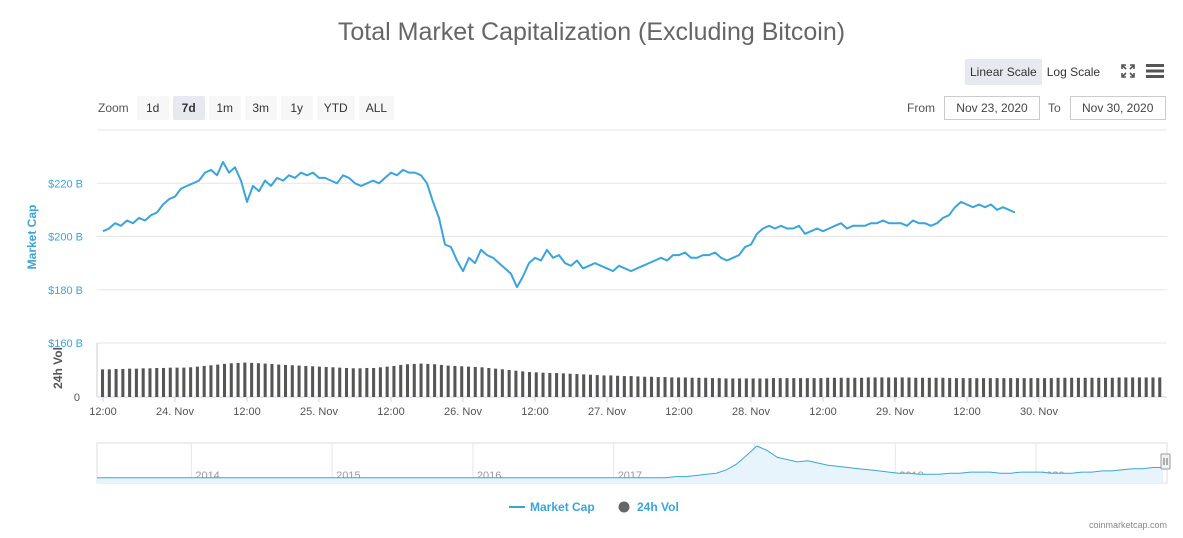 The width and height of the screenshot is (1183, 538). What do you see at coordinates (32, 237) in the screenshot?
I see `y-axis-title: Market Cap` at bounding box center [32, 237].